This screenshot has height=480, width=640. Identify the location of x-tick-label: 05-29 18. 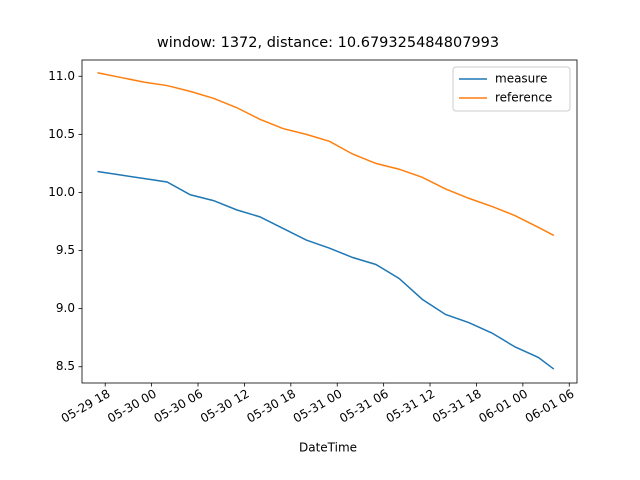
(86, 406).